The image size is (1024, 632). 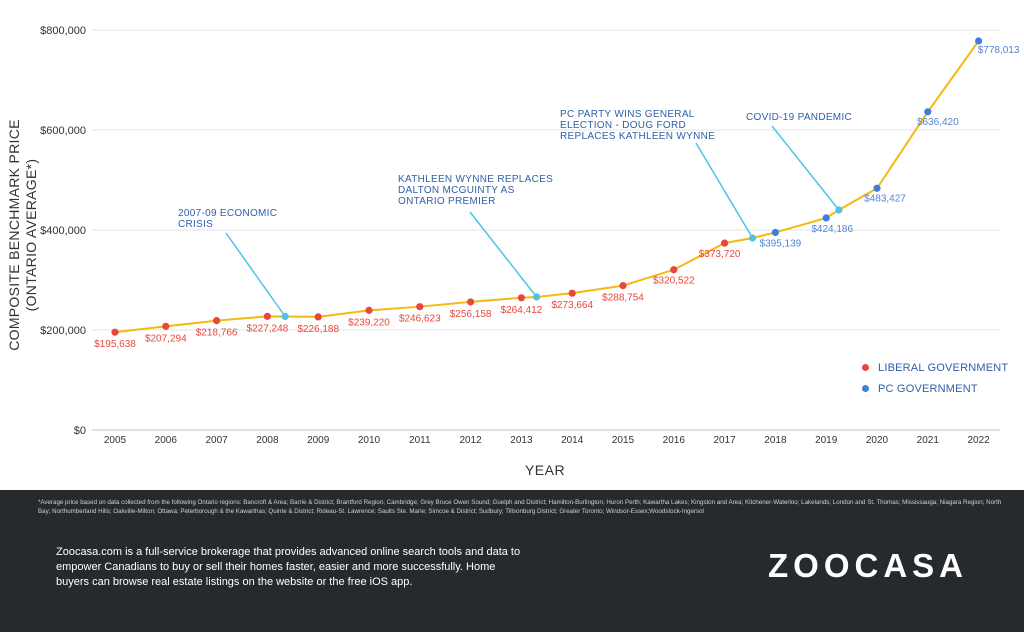 I want to click on x-tick-label: 2006, so click(x=166, y=440).